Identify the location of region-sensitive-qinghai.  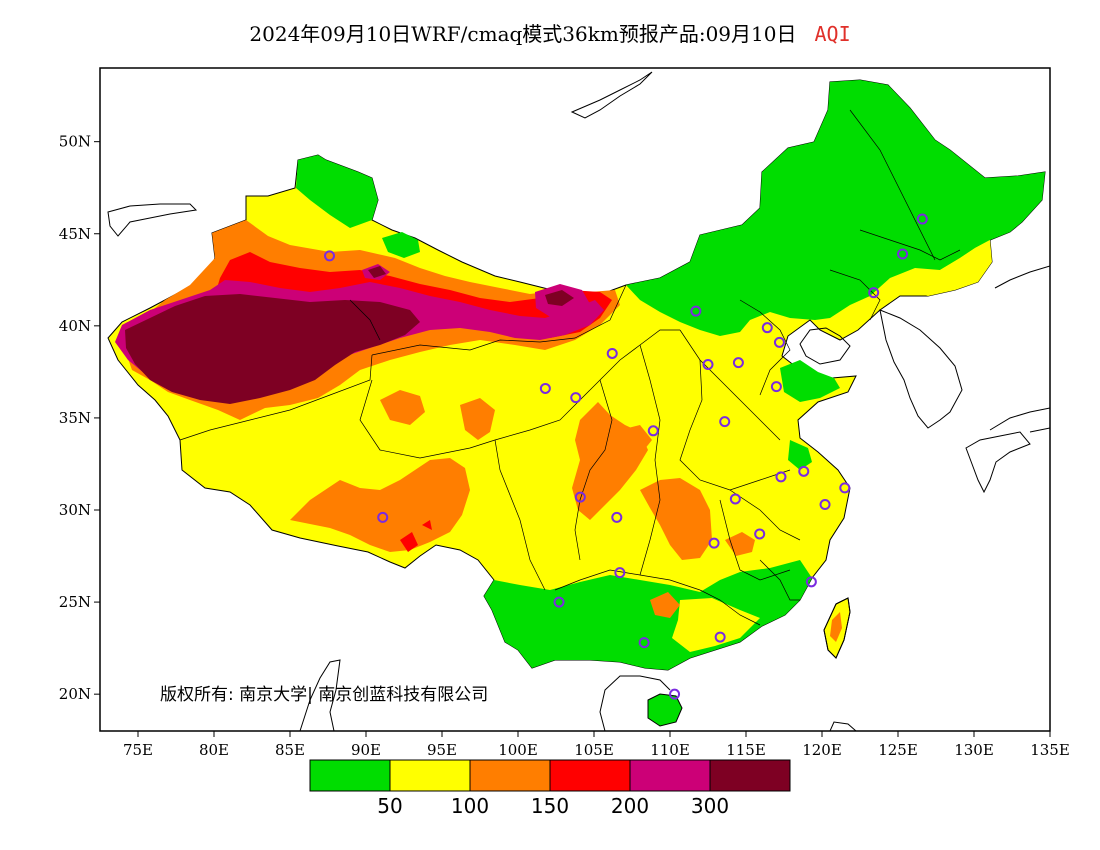
(402, 407).